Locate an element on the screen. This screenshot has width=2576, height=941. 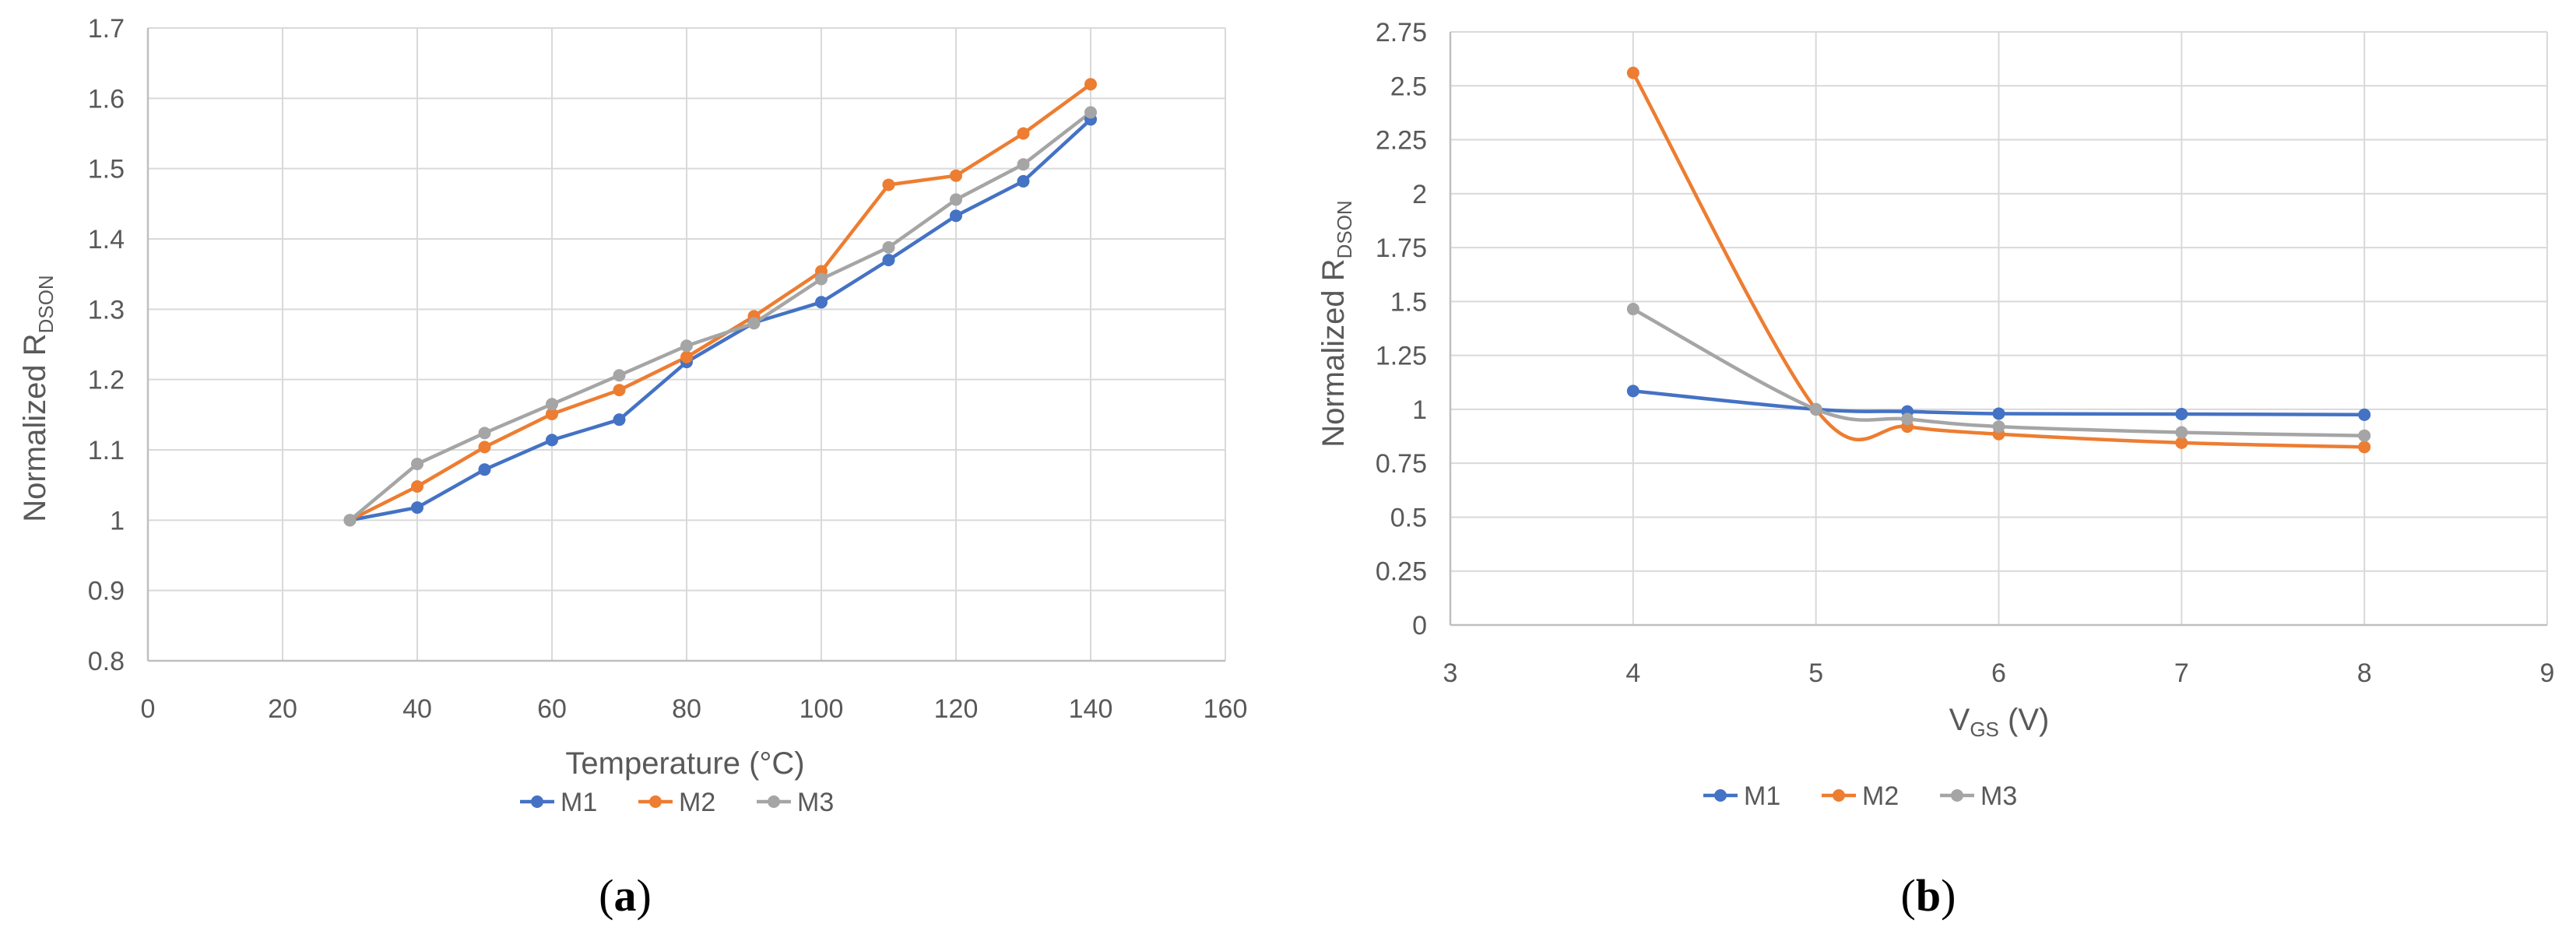
chart-b-legend-label-m1: M1 is located at coordinates (1762, 796).